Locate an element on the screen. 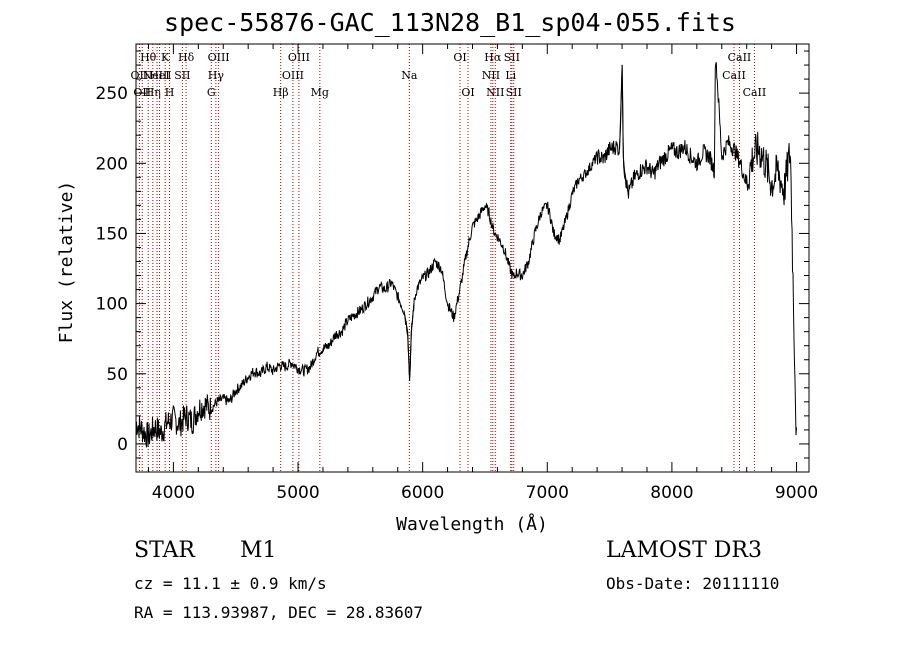 The image size is (900, 649). spectrum-feature-tio is located at coordinates (624, 129).